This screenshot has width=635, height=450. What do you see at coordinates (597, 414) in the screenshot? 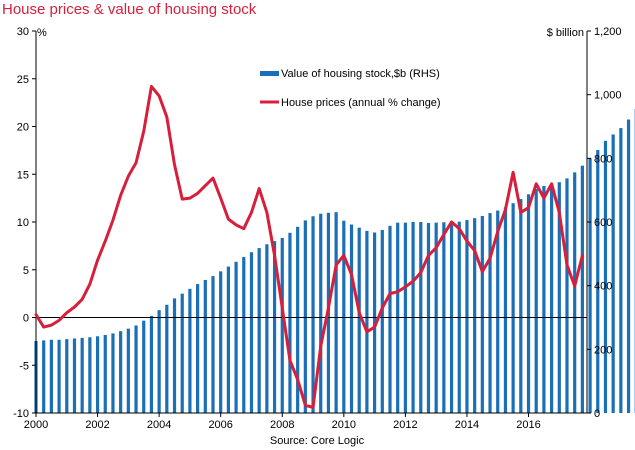
I see `right-tick-label: 0` at bounding box center [597, 414].